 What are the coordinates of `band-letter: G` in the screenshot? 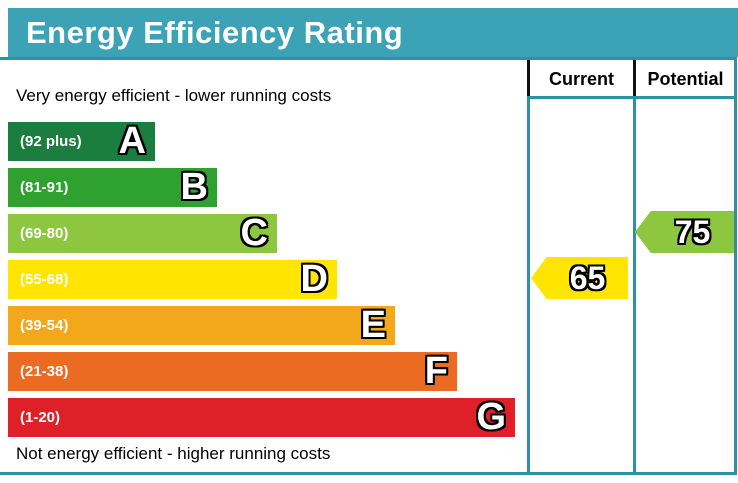 It's located at (491, 417).